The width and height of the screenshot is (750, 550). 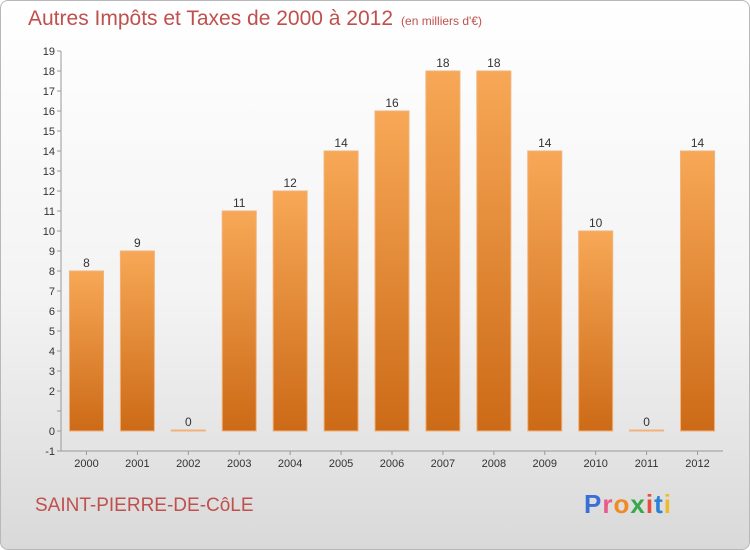 What do you see at coordinates (545, 464) in the screenshot?
I see `x-tick-label: 2009` at bounding box center [545, 464].